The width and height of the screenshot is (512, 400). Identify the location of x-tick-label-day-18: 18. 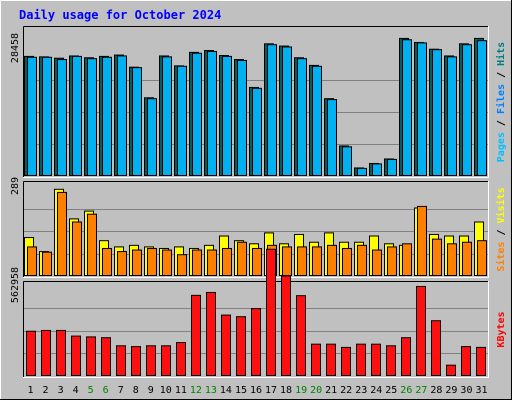
(286, 390).